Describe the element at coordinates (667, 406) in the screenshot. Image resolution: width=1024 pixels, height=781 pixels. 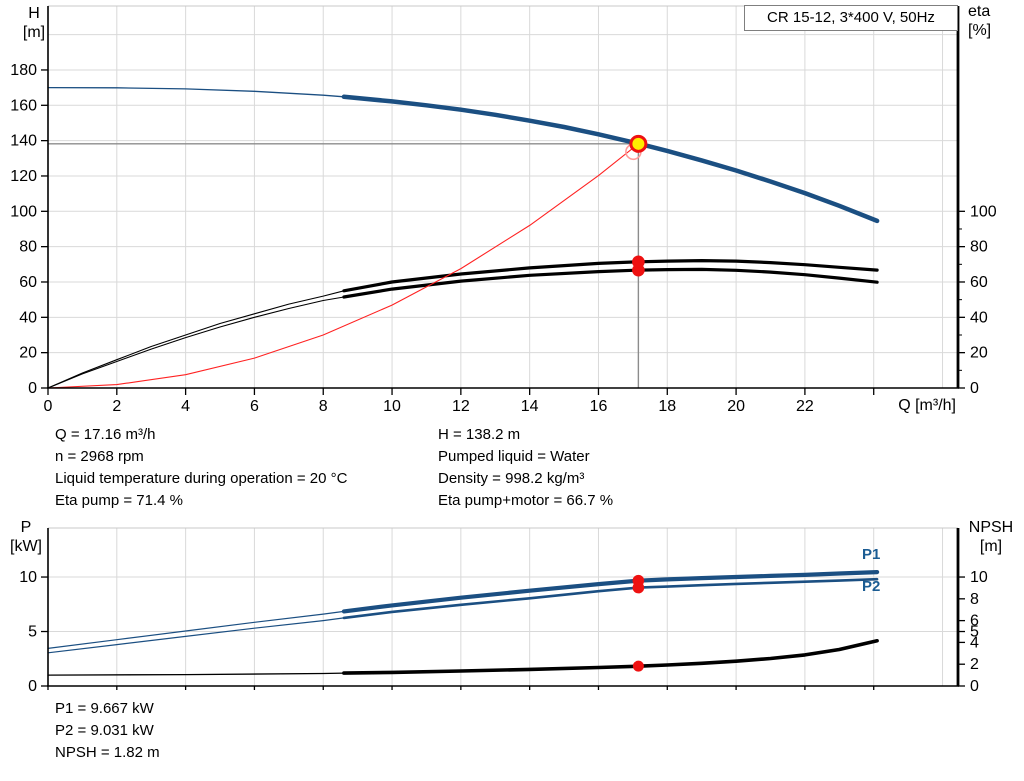
I see `svg-text: 18` at that location.